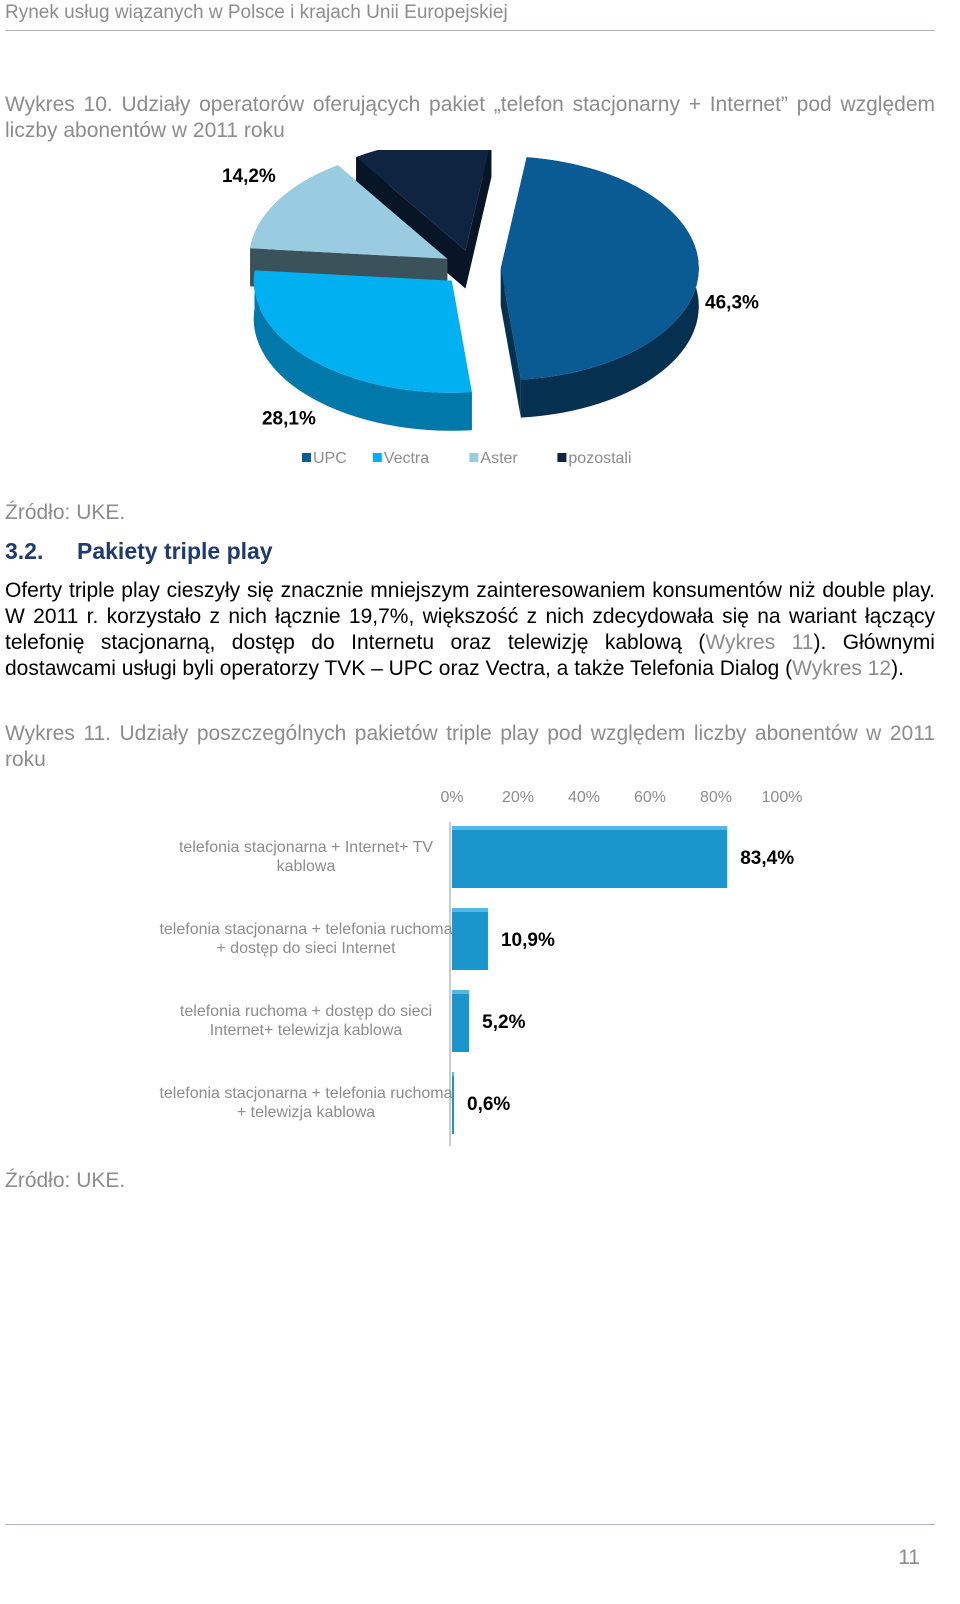  Describe the element at coordinates (842, 668) in the screenshot. I see `figure-12-reference-link: Wykres 12` at that location.